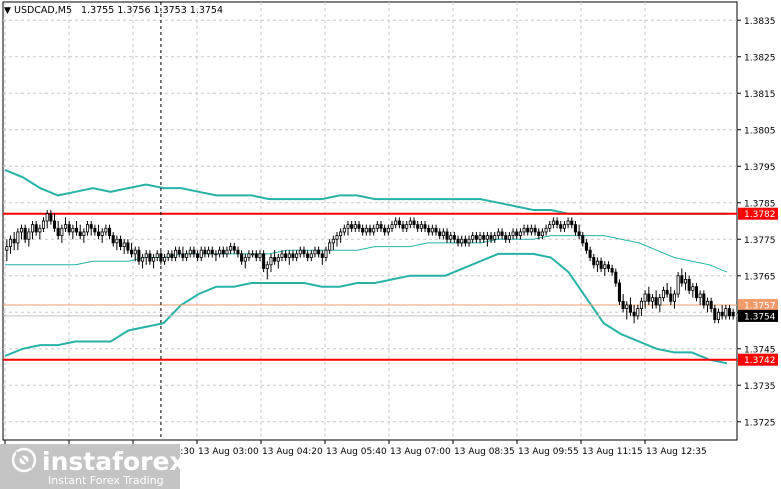 This screenshot has width=781, height=489. What do you see at coordinates (760, 387) in the screenshot?
I see `y-tick-label: 1.3735` at bounding box center [760, 387].